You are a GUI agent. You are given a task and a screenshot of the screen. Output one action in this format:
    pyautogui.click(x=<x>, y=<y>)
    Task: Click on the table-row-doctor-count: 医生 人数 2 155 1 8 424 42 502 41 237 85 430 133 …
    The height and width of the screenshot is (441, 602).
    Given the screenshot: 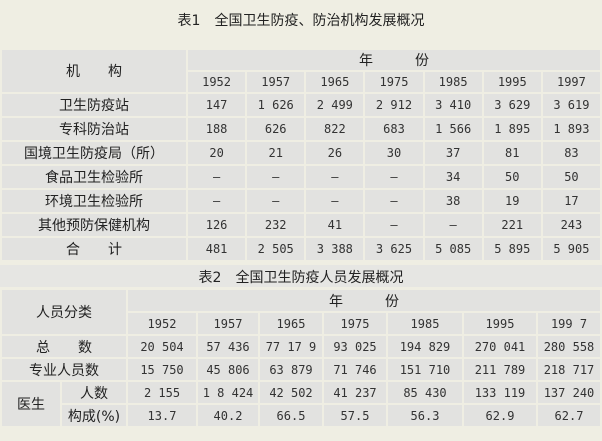 What is the action you would take?
    pyautogui.click(x=301, y=404)
    